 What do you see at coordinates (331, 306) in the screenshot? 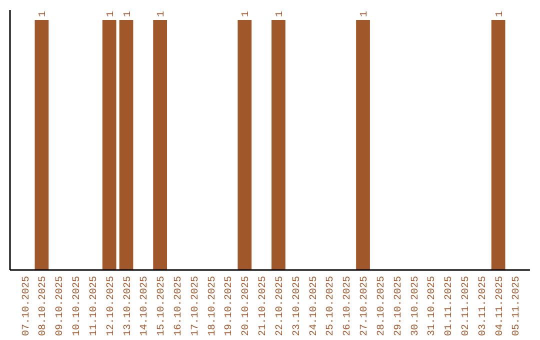
I see `x-tick-label: 25.10.2025` at bounding box center [331, 306].